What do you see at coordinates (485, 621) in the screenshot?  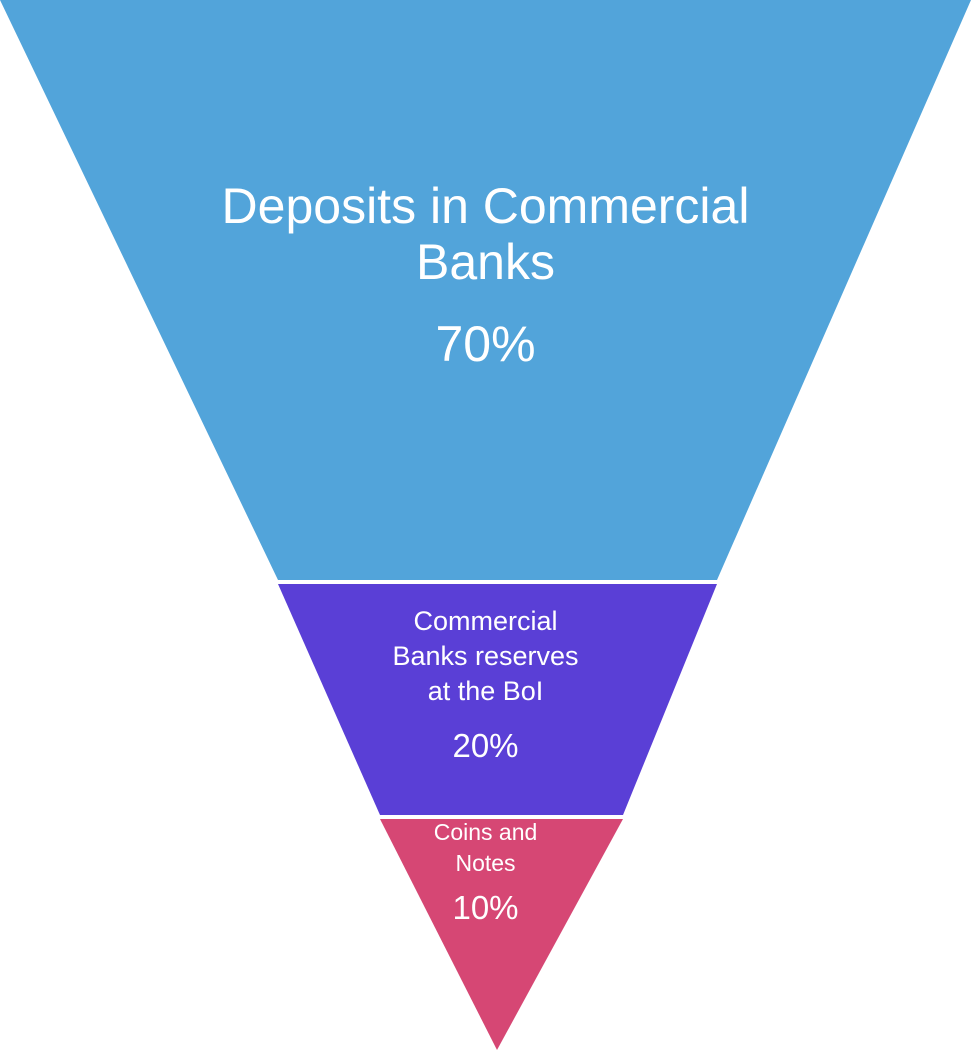 I see `layer-reserves-label-line-1: Commercial` at bounding box center [485, 621].